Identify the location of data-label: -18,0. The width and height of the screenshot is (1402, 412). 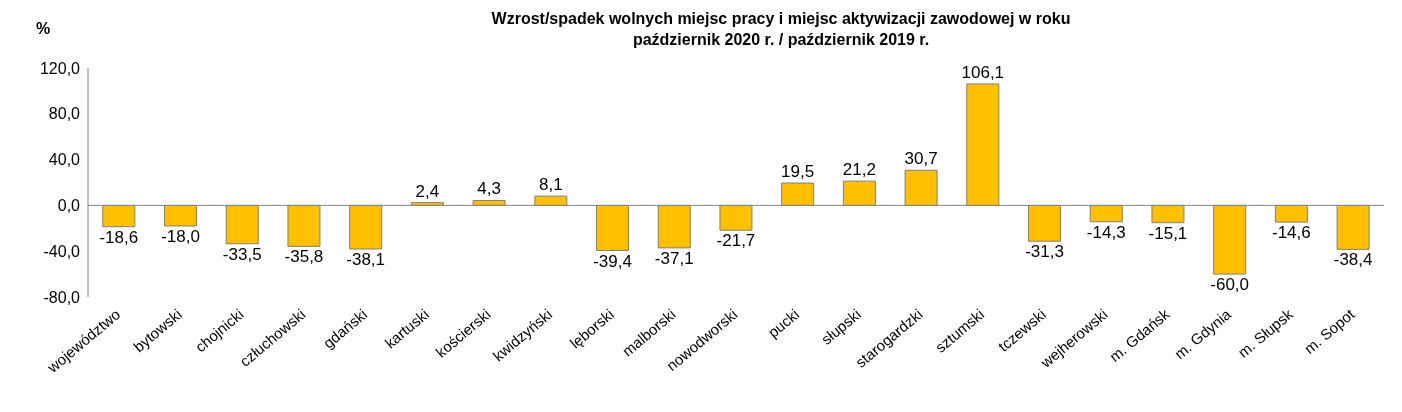
(180, 237).